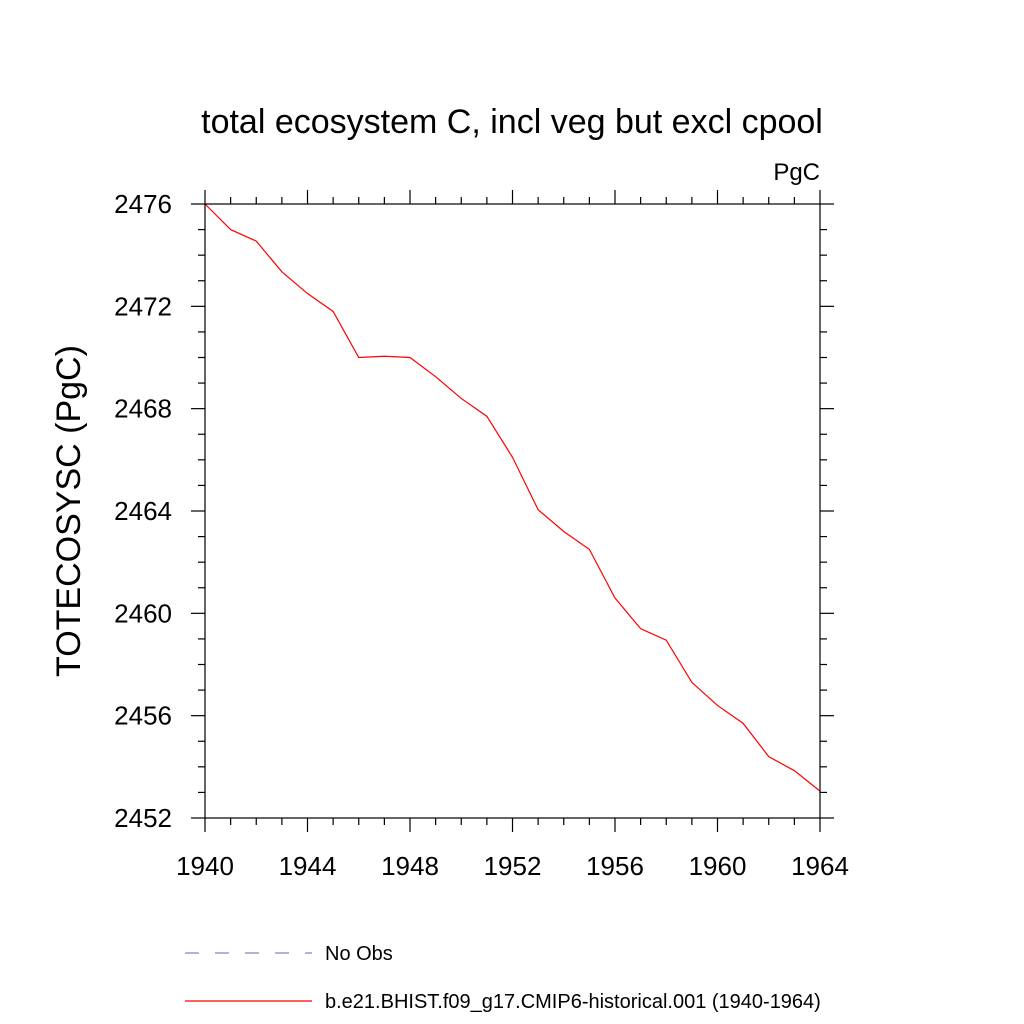 The width and height of the screenshot is (1024, 1024). I want to click on y-tick-label: 2460, so click(143, 613).